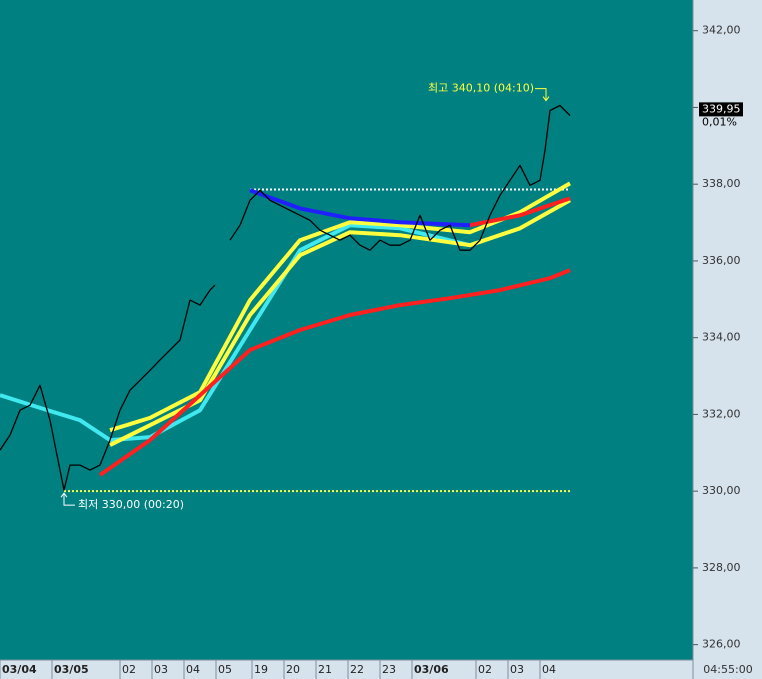  What do you see at coordinates (719, 121) in the screenshot?
I see `change-label: 0,01%` at bounding box center [719, 121].